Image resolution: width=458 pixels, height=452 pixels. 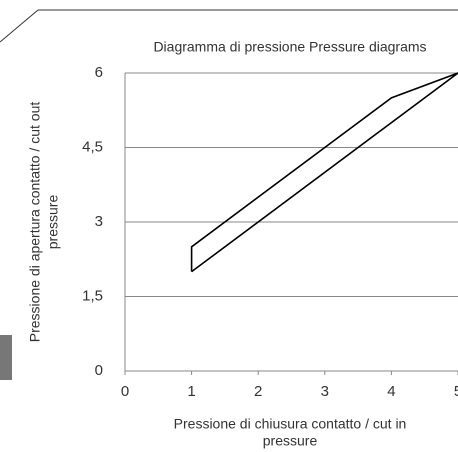 What do you see at coordinates (35, 222) in the screenshot?
I see `y-axis-label: Pressione di apertura contatto / cut out` at bounding box center [35, 222].